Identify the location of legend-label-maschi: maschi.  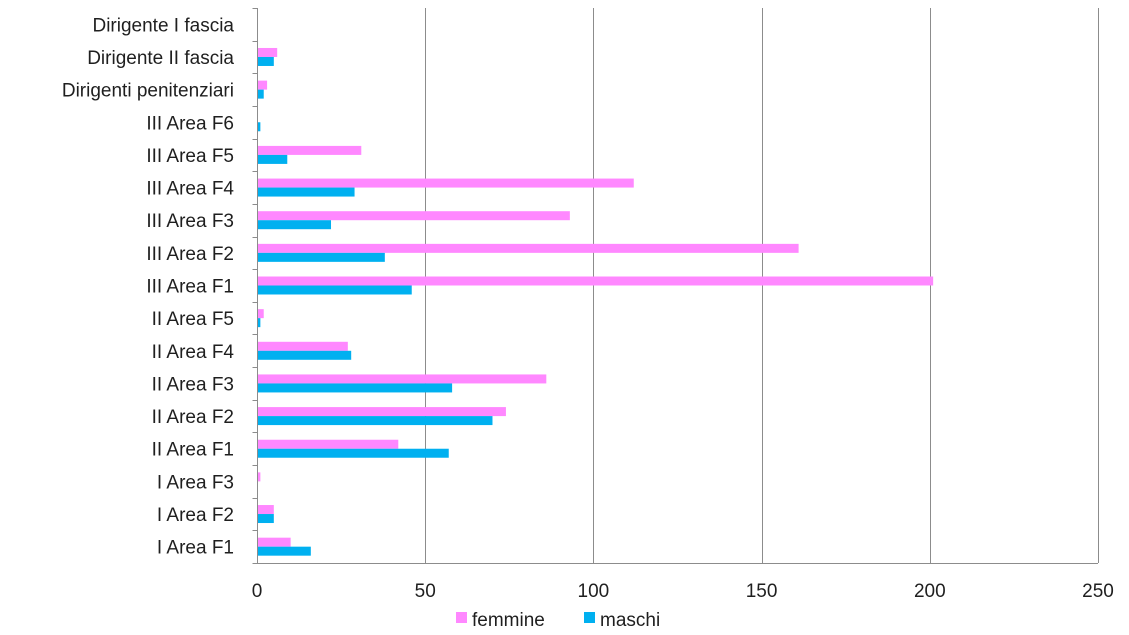
(630, 620).